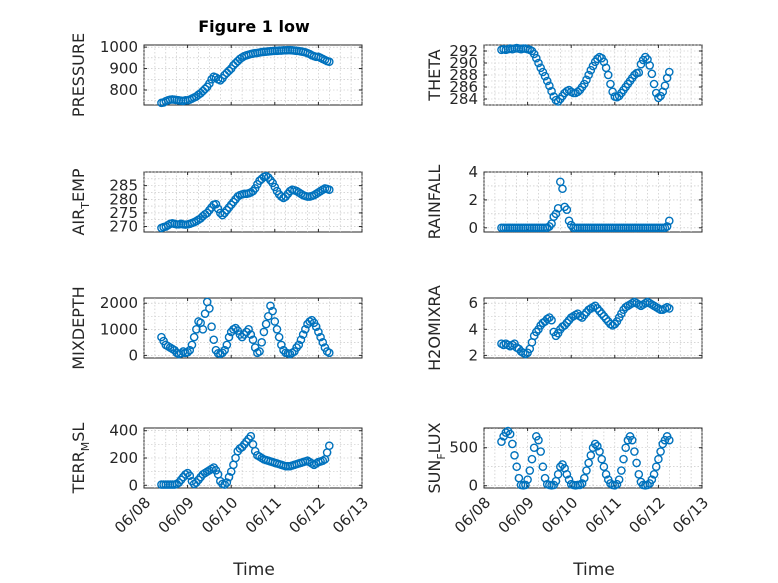 This screenshot has width=778, height=583. What do you see at coordinates (473, 303) in the screenshot?
I see `y-tick-label: 6` at bounding box center [473, 303].